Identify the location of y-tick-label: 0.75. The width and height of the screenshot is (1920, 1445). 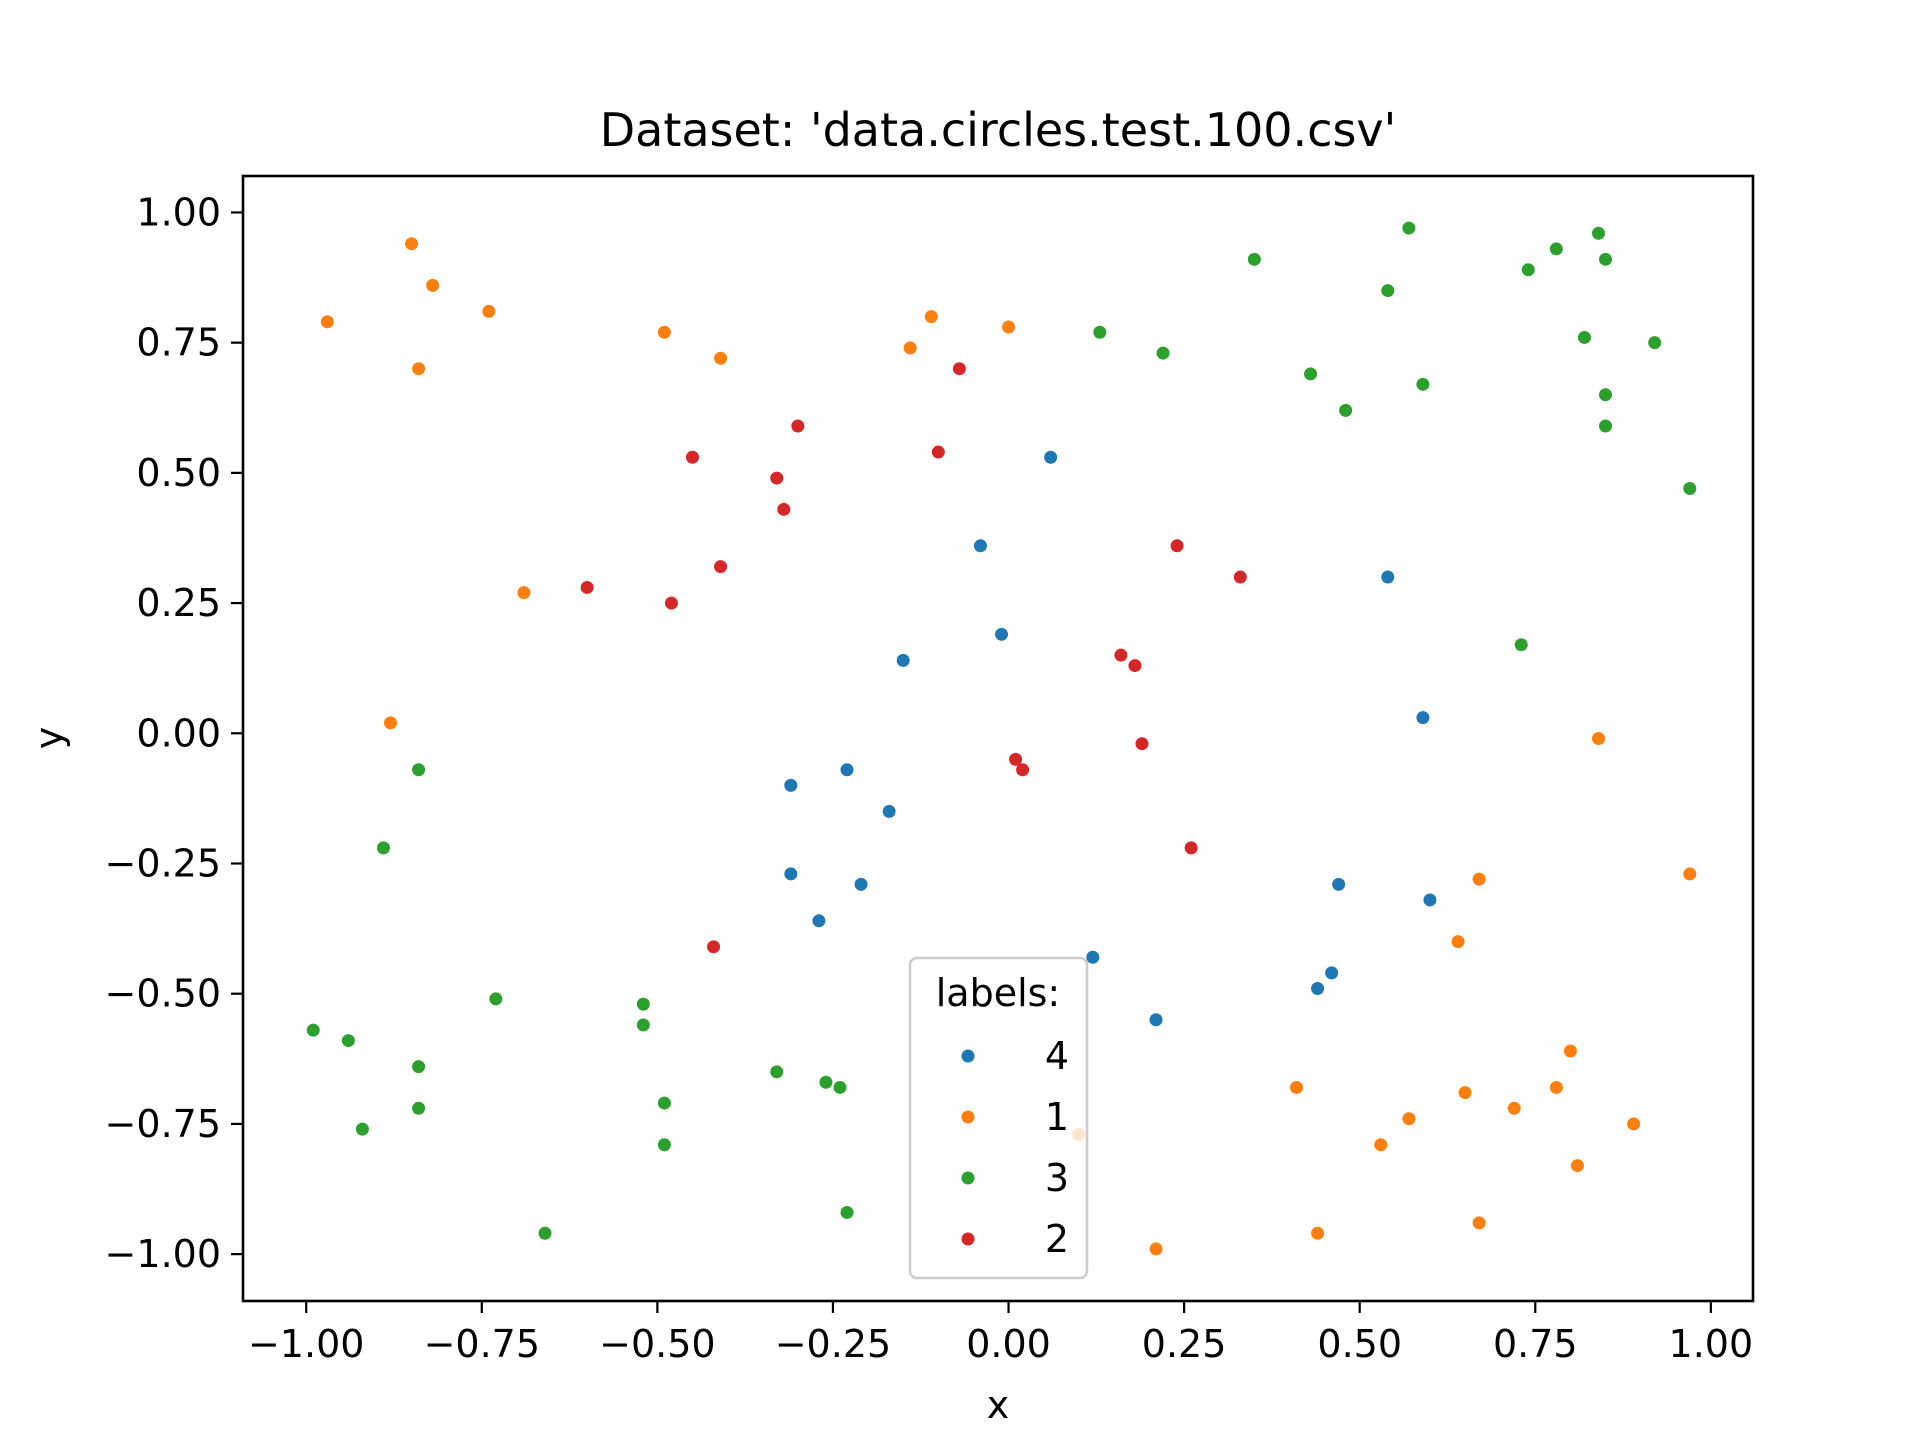
(178, 343).